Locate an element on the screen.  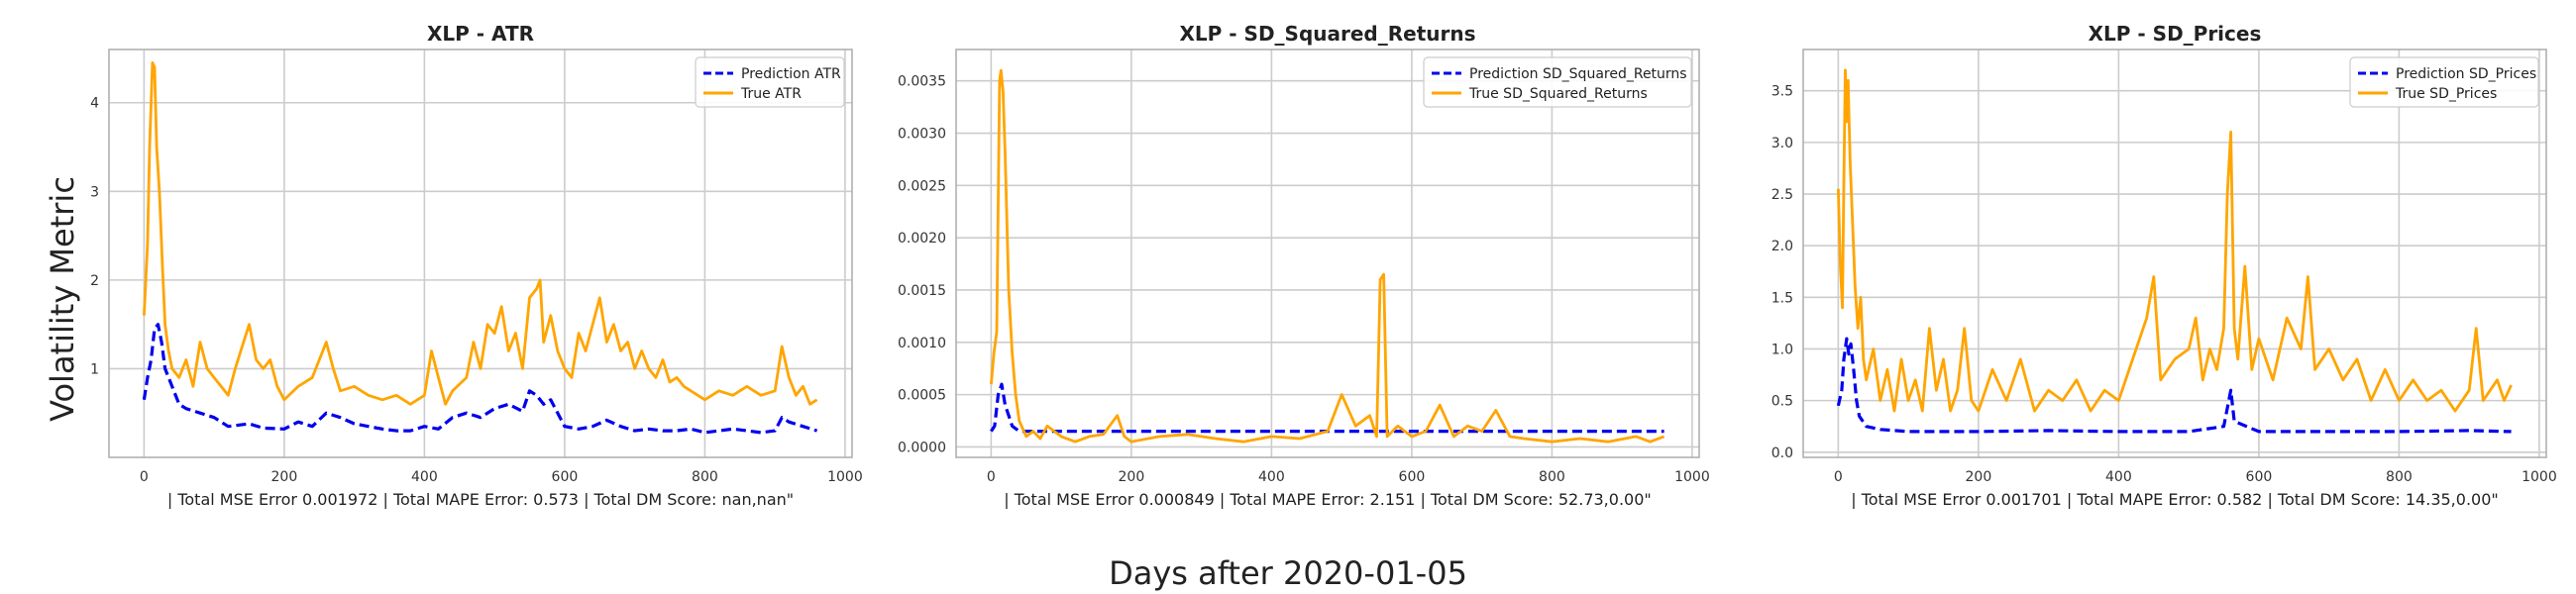
figure-ylabel: Volatility Metric is located at coordinates (62, 299).